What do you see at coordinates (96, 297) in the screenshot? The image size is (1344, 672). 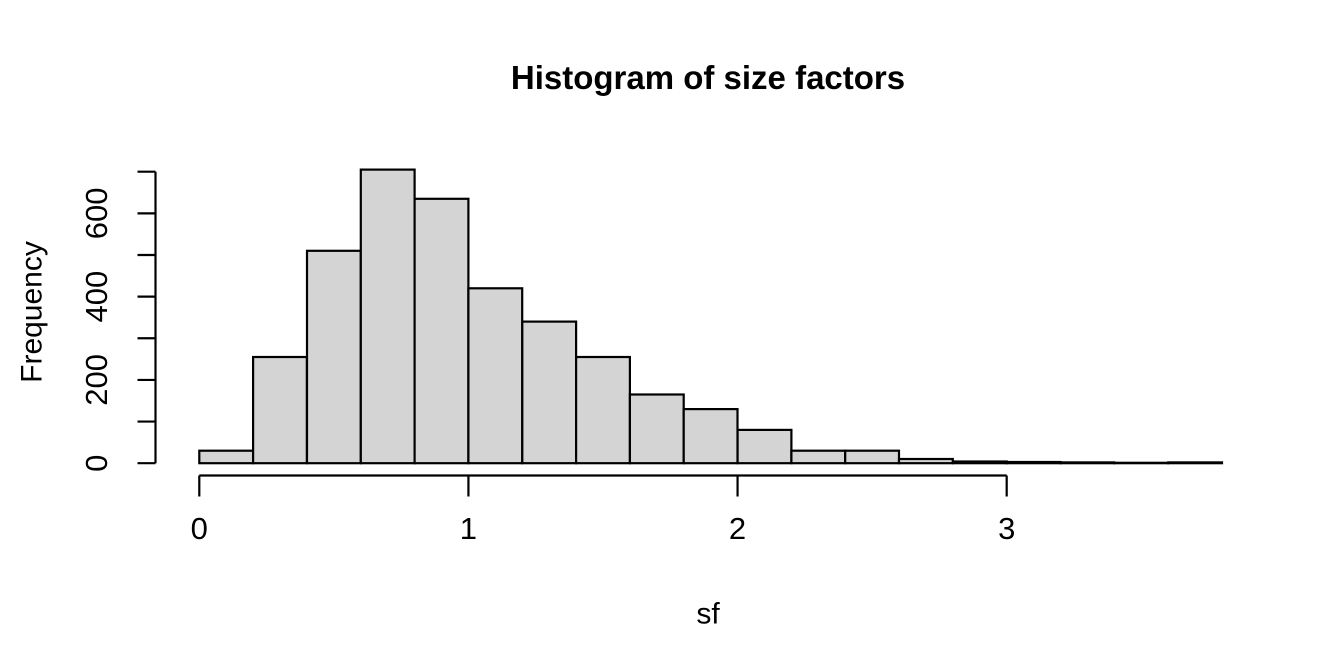 I see `y-tick-label: 400` at bounding box center [96, 297].